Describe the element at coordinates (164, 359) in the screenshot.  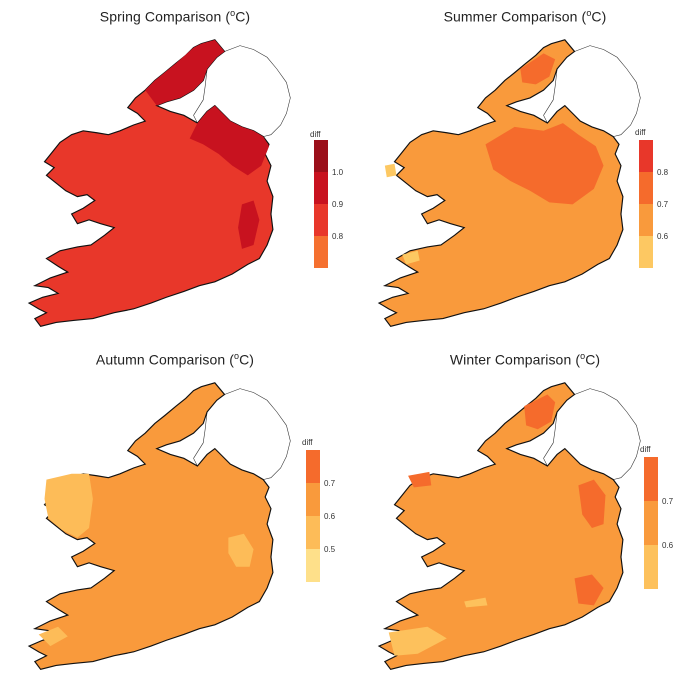
I see `title-text: Autumn Comparison (` at that location.